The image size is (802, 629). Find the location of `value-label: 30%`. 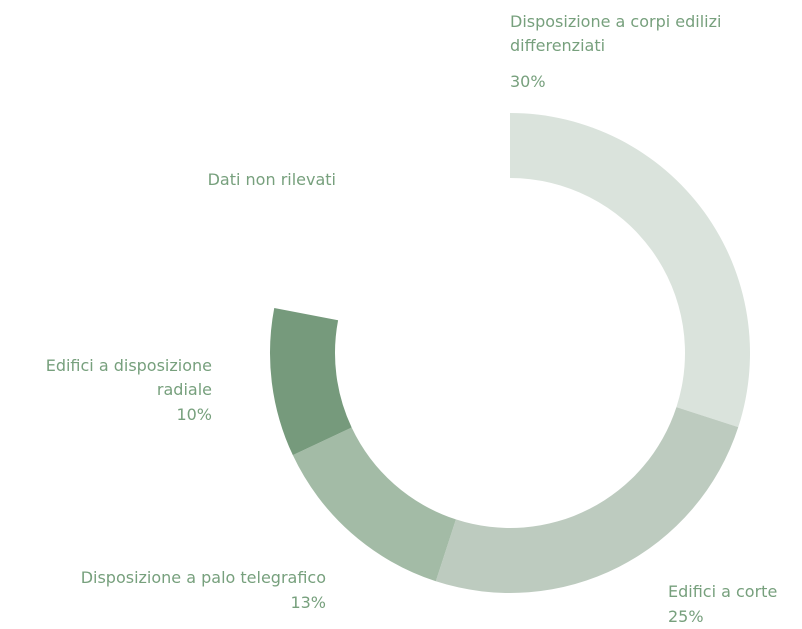

value-label: 30% is located at coordinates (528, 81).